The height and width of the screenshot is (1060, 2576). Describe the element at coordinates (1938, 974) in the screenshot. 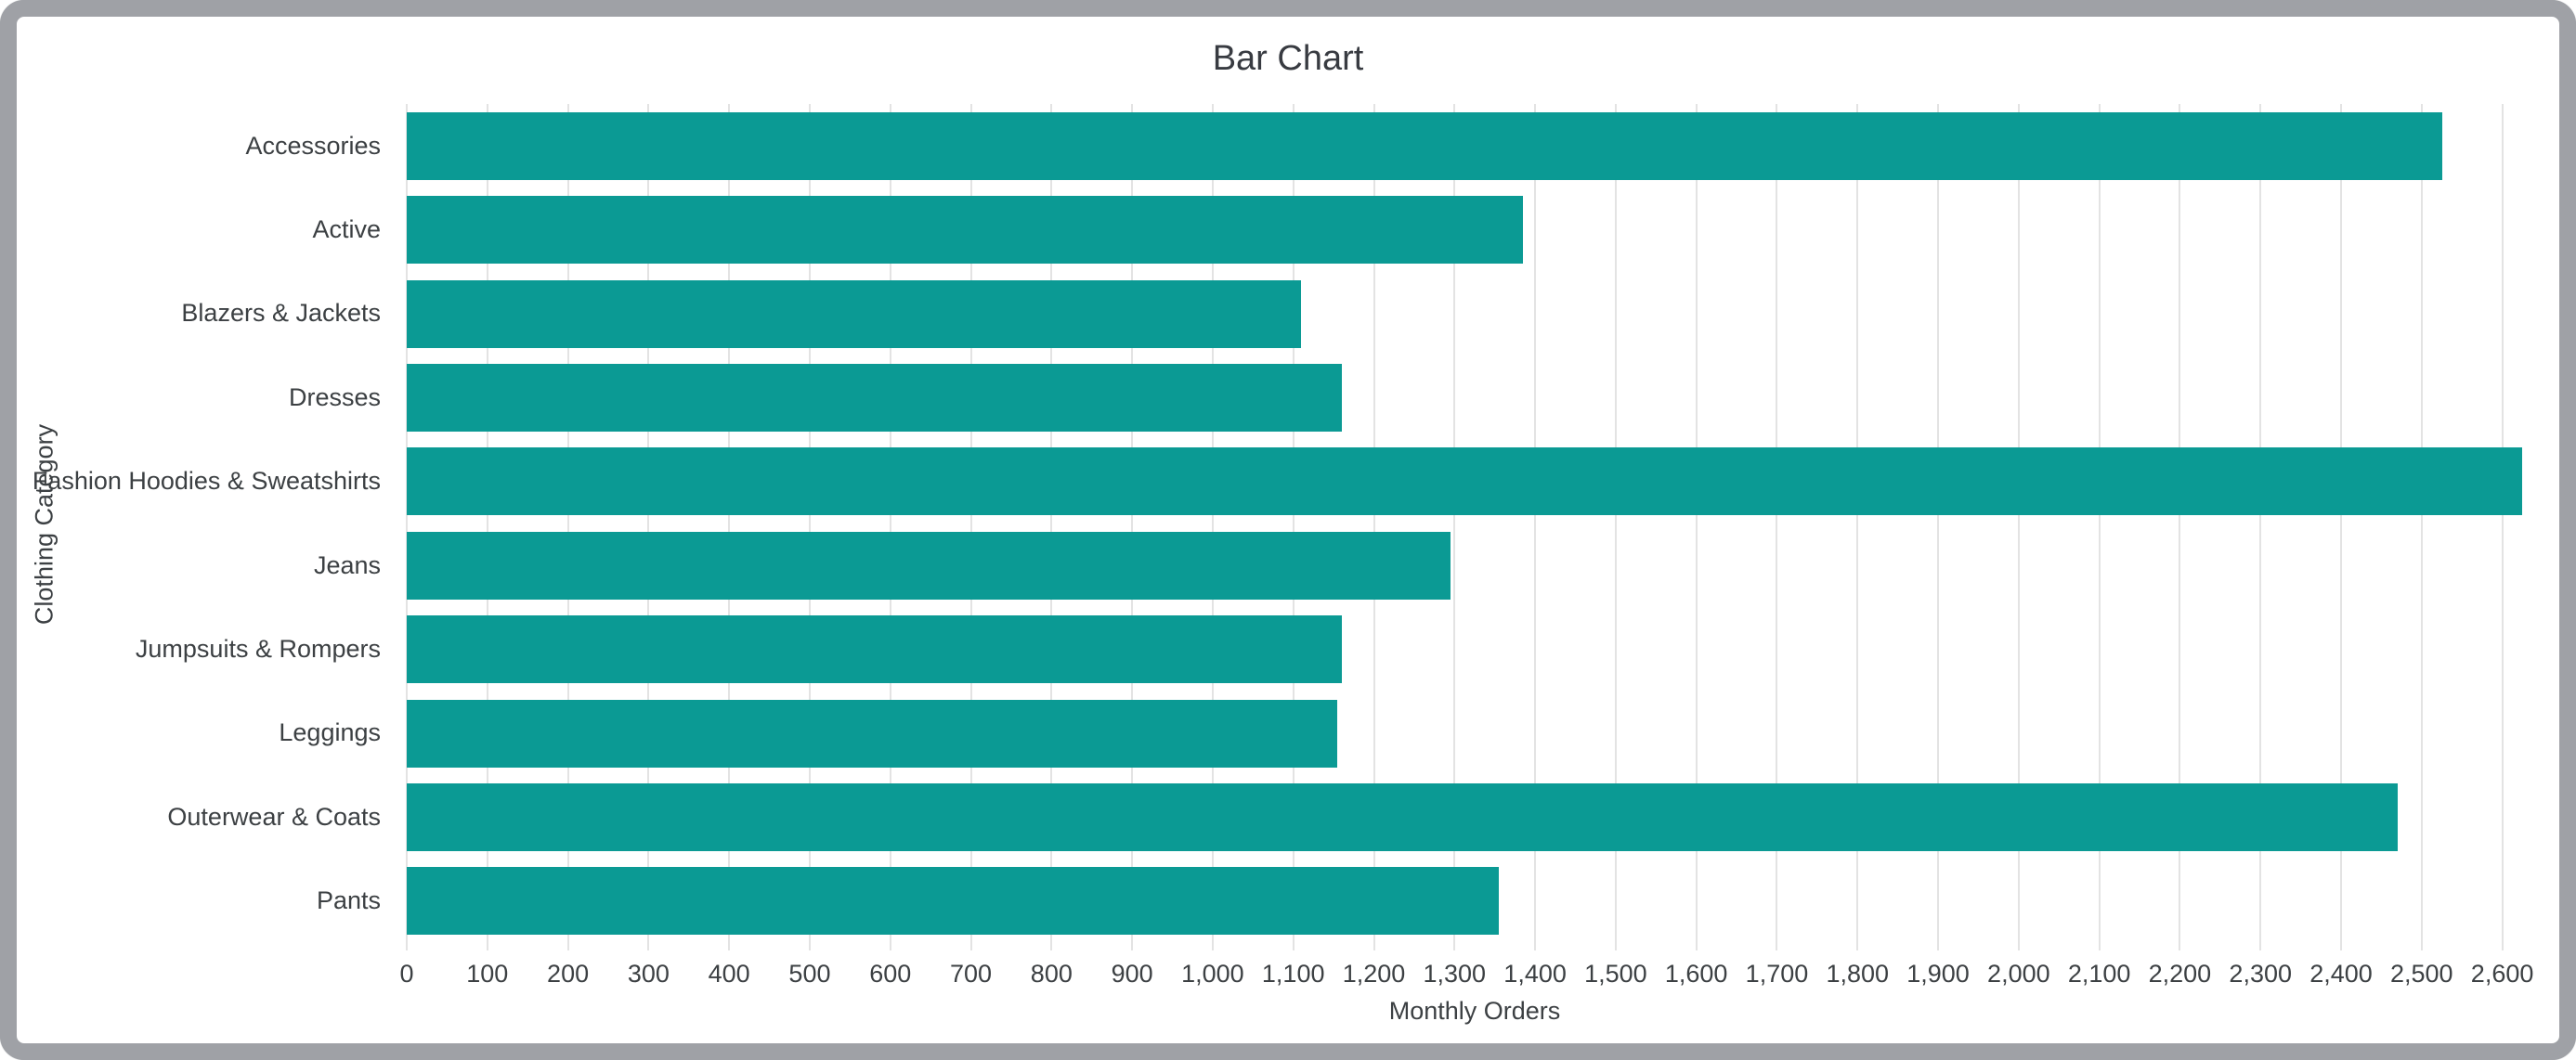

I see `x-tick-label: 1,900` at that location.